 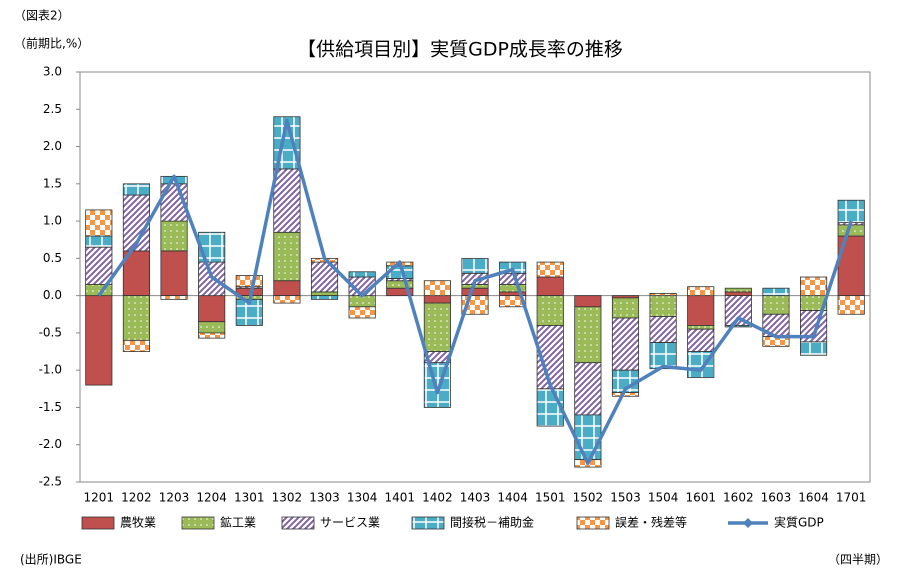 I want to click on x-tick-label: 1202, so click(x=136, y=498).